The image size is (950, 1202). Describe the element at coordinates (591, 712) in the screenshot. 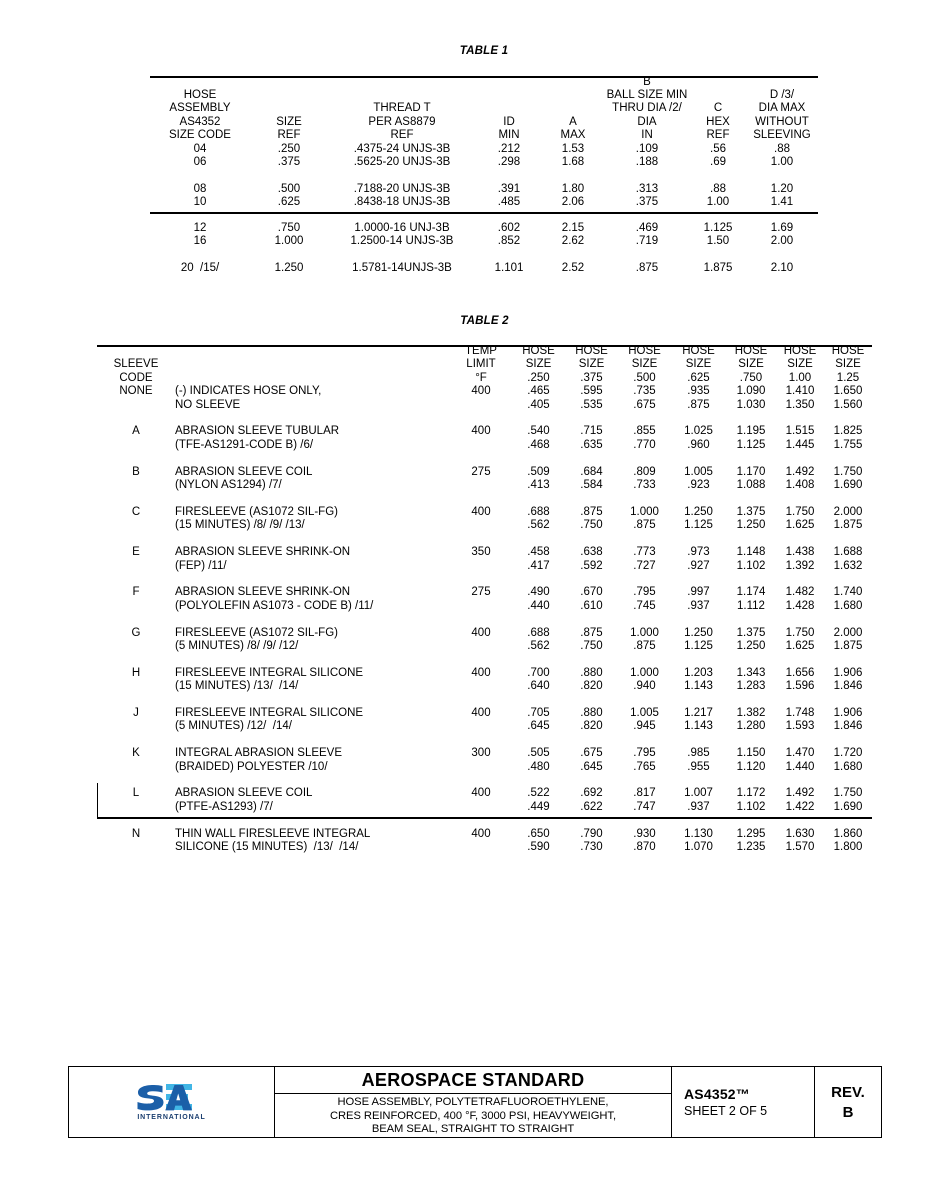

I see `hose-size-value-max: .880` at that location.